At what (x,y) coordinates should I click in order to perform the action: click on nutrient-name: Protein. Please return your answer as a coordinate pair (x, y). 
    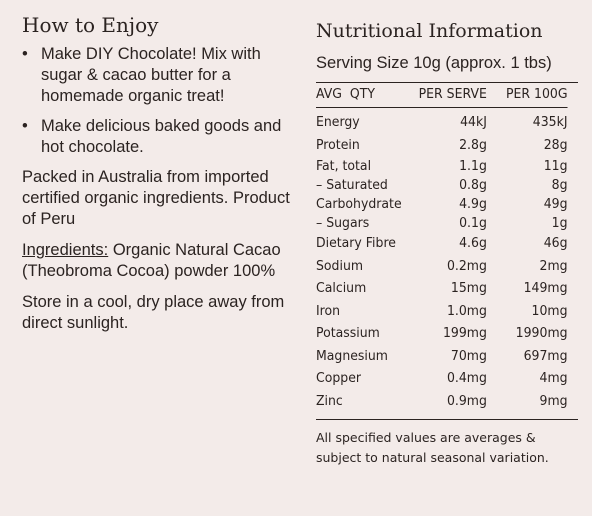
    Looking at the image, I should click on (338, 145).